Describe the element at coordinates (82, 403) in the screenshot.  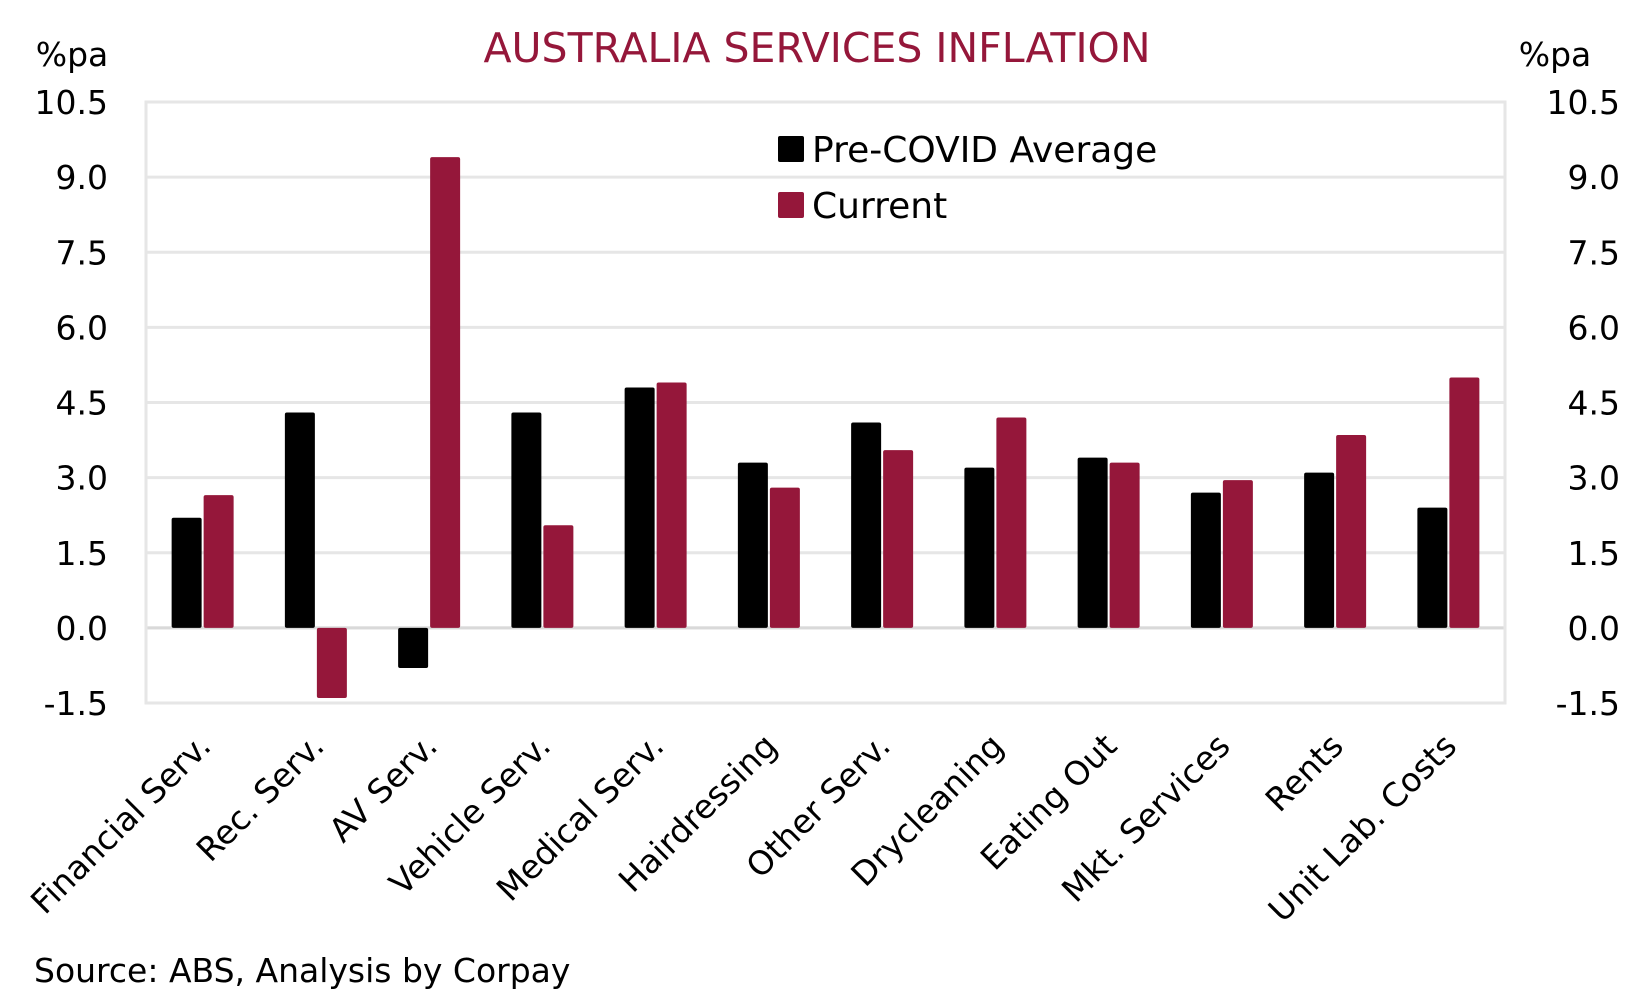
I see `y-tick-label-left: 4.5` at that location.